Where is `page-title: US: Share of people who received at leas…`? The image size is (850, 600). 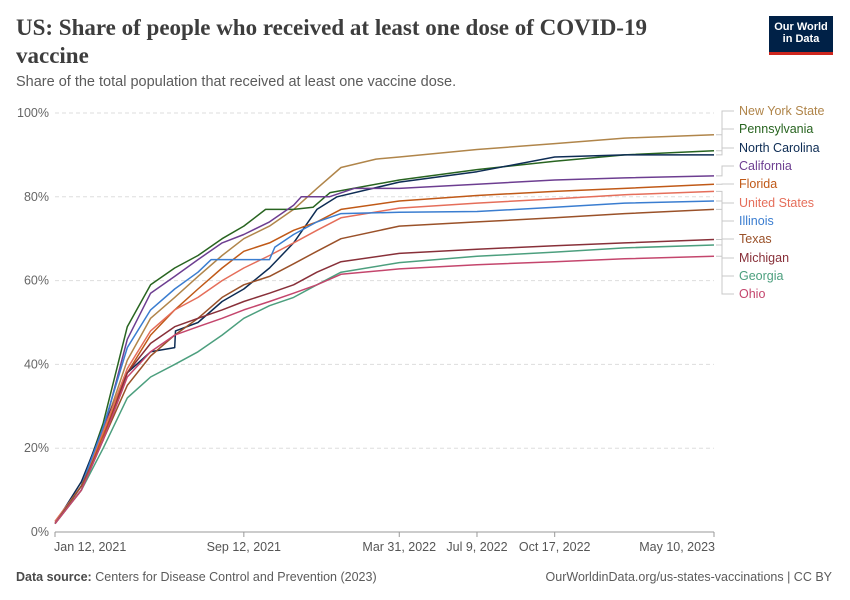 page-title: US: Share of people who received at leas… is located at coordinates (331, 41).